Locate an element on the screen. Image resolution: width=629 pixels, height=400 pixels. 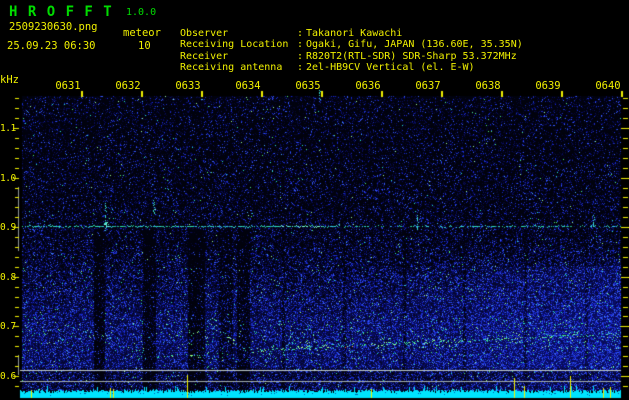
freq-axis-unit-label: kHz is located at coordinates (9, 80).